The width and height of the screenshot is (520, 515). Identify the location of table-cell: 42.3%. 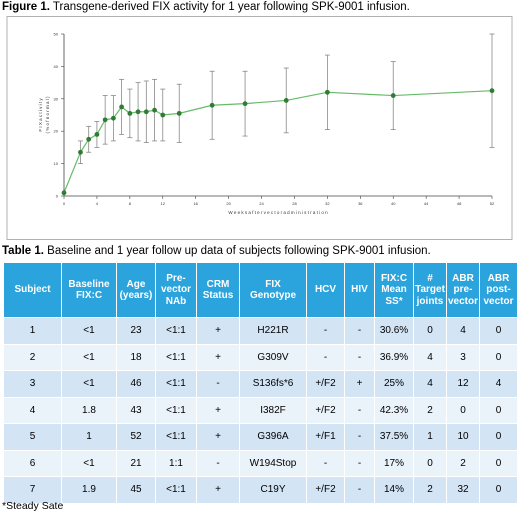
(394, 410).